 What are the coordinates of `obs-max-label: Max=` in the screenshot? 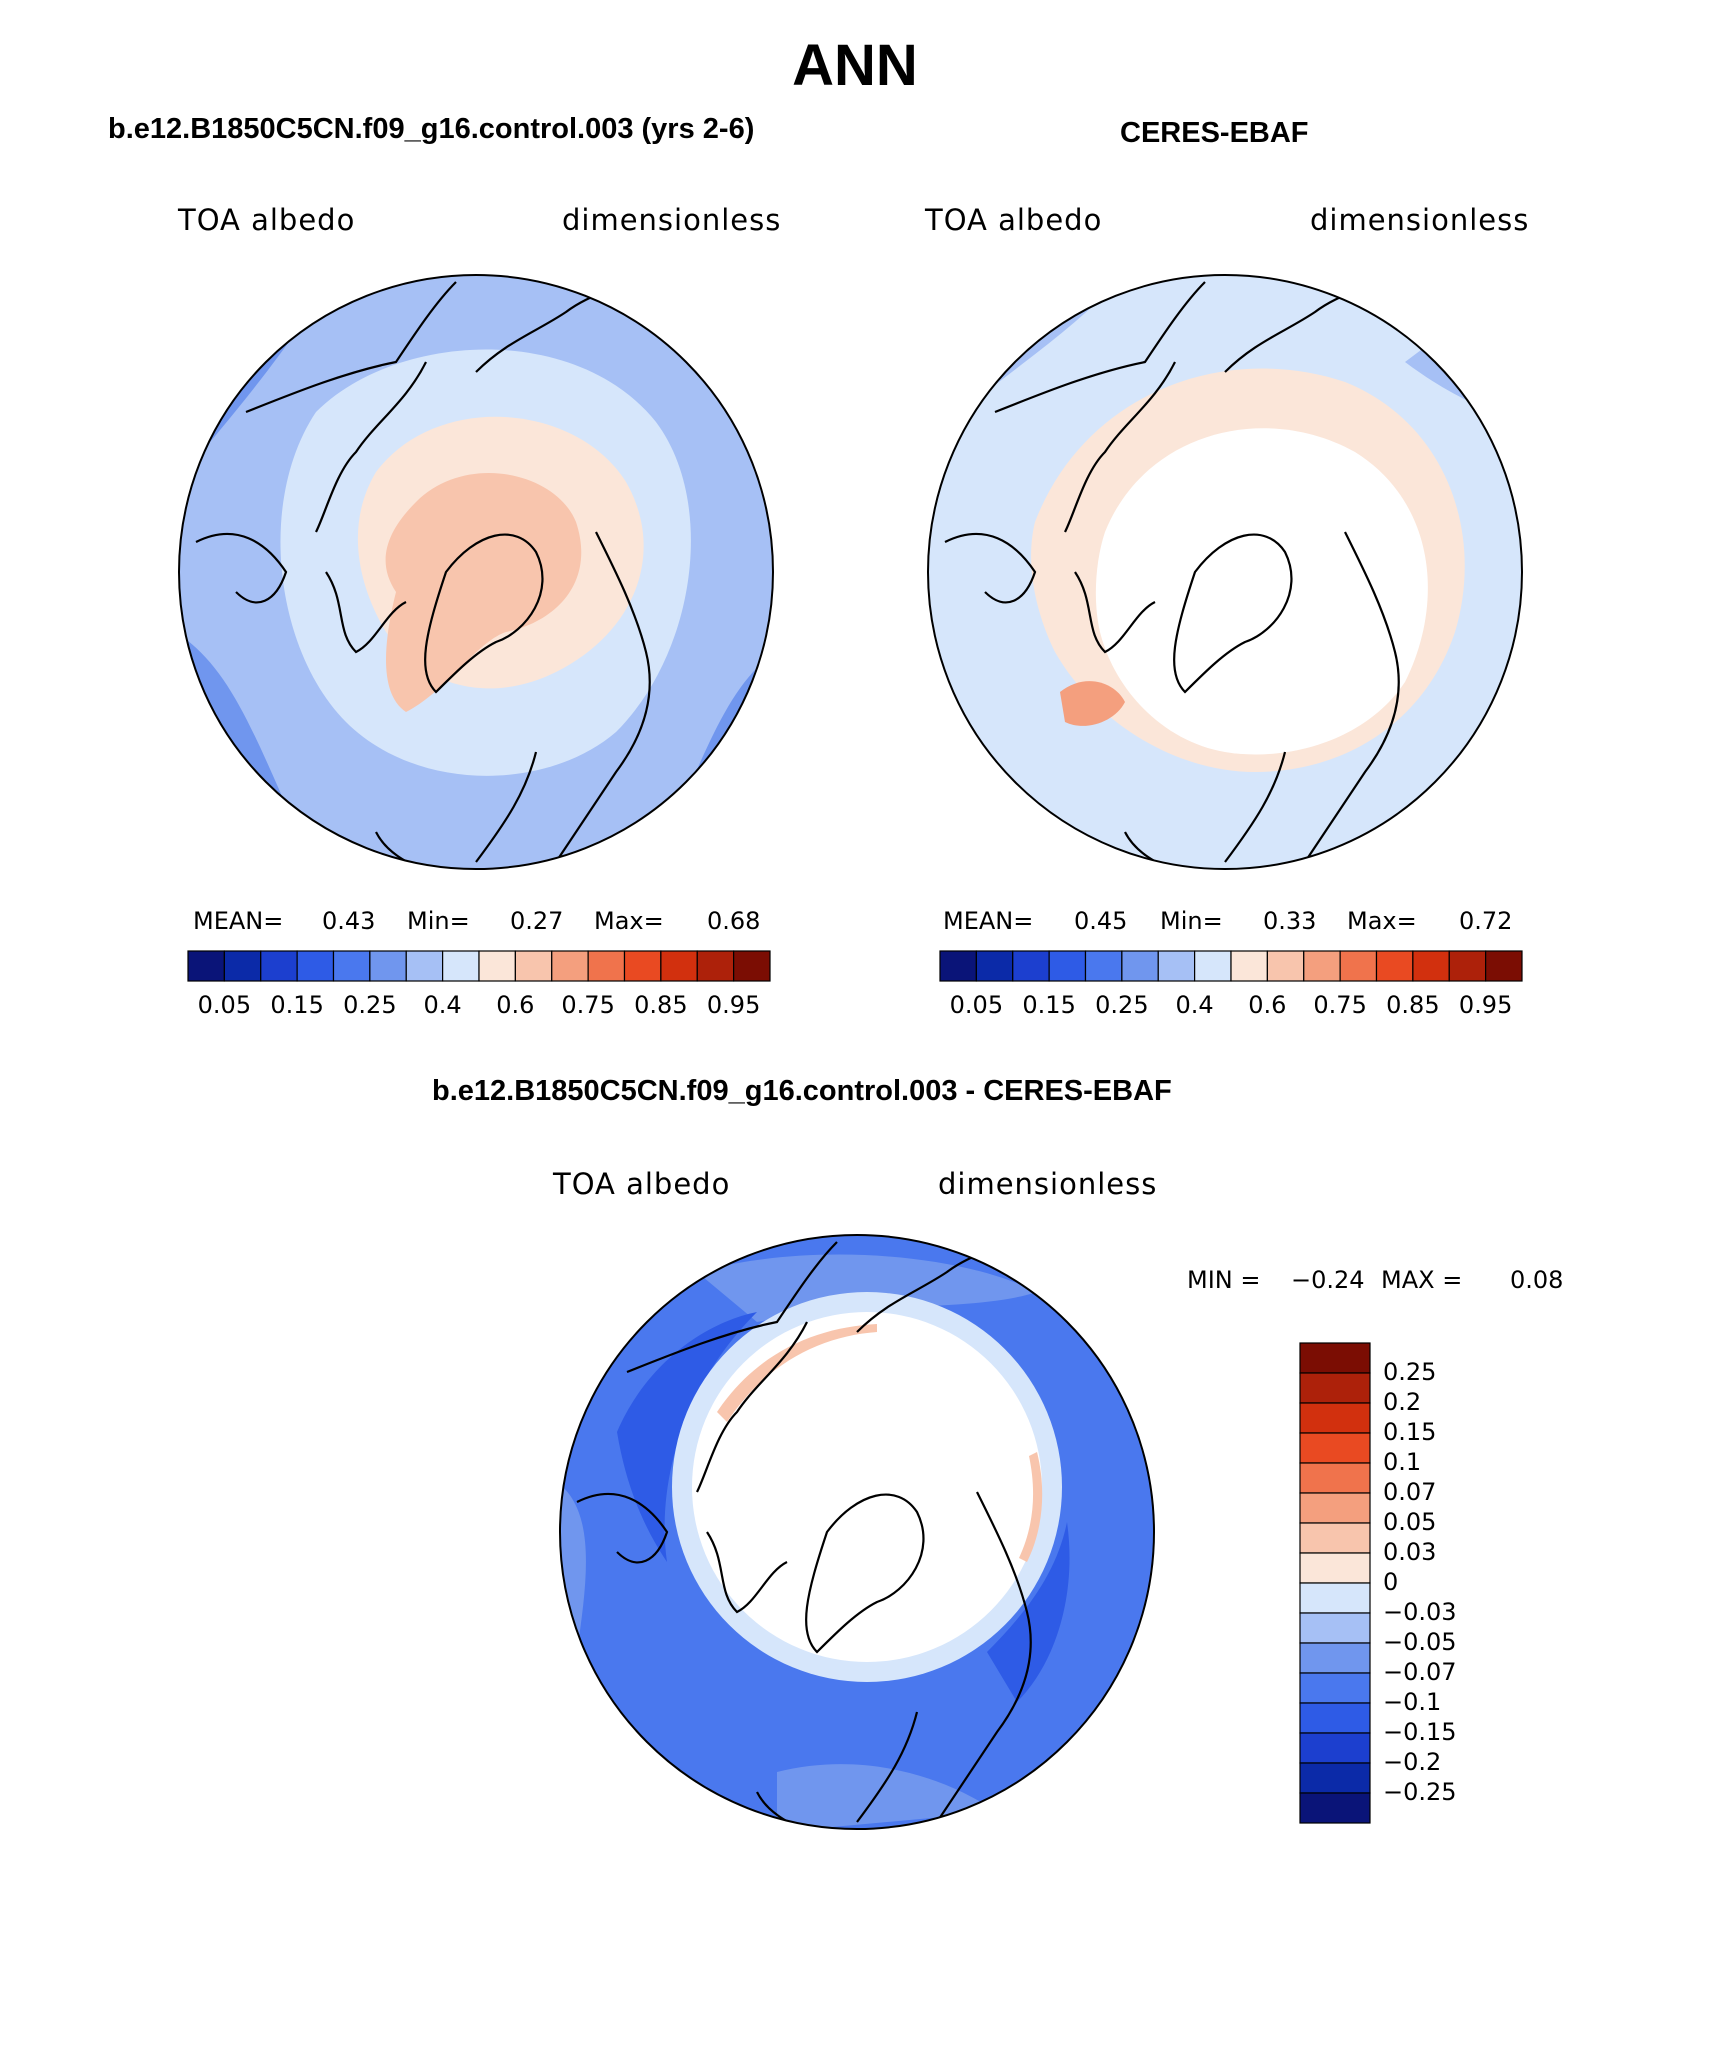 It's located at (1382, 921).